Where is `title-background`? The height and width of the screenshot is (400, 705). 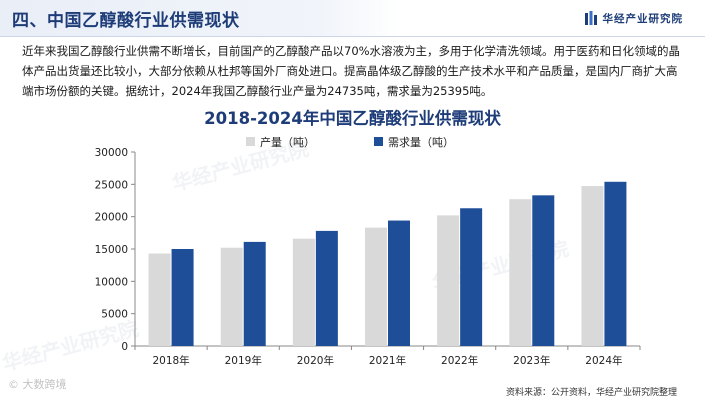
title-background is located at coordinates (200, 18).